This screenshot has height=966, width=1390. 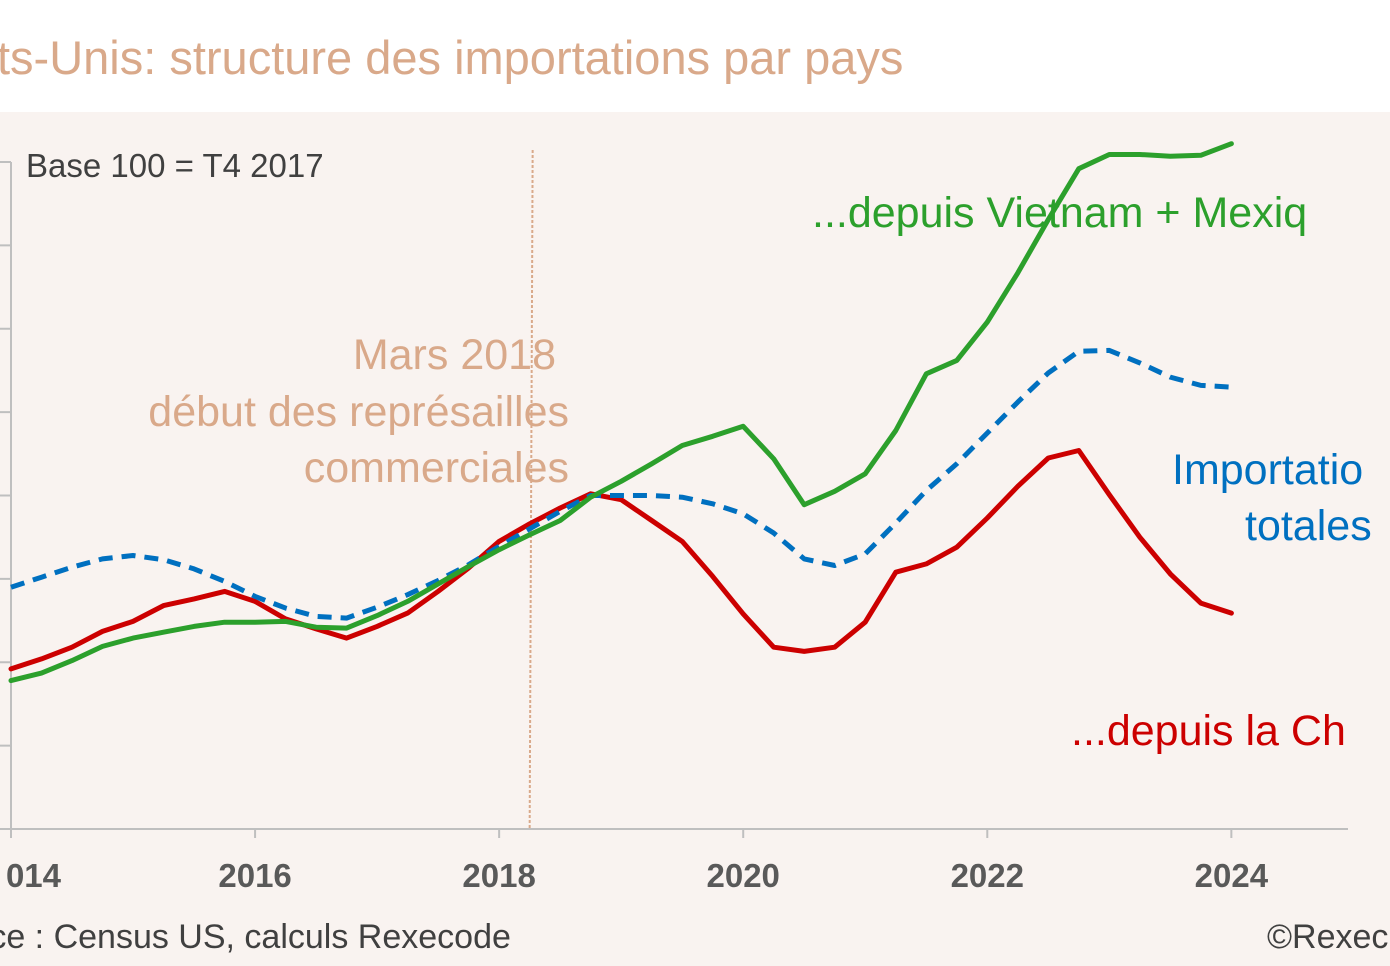 I want to click on x-tick-labels: 014 2016 2018 2020 2022 2024, so click(x=637, y=875).